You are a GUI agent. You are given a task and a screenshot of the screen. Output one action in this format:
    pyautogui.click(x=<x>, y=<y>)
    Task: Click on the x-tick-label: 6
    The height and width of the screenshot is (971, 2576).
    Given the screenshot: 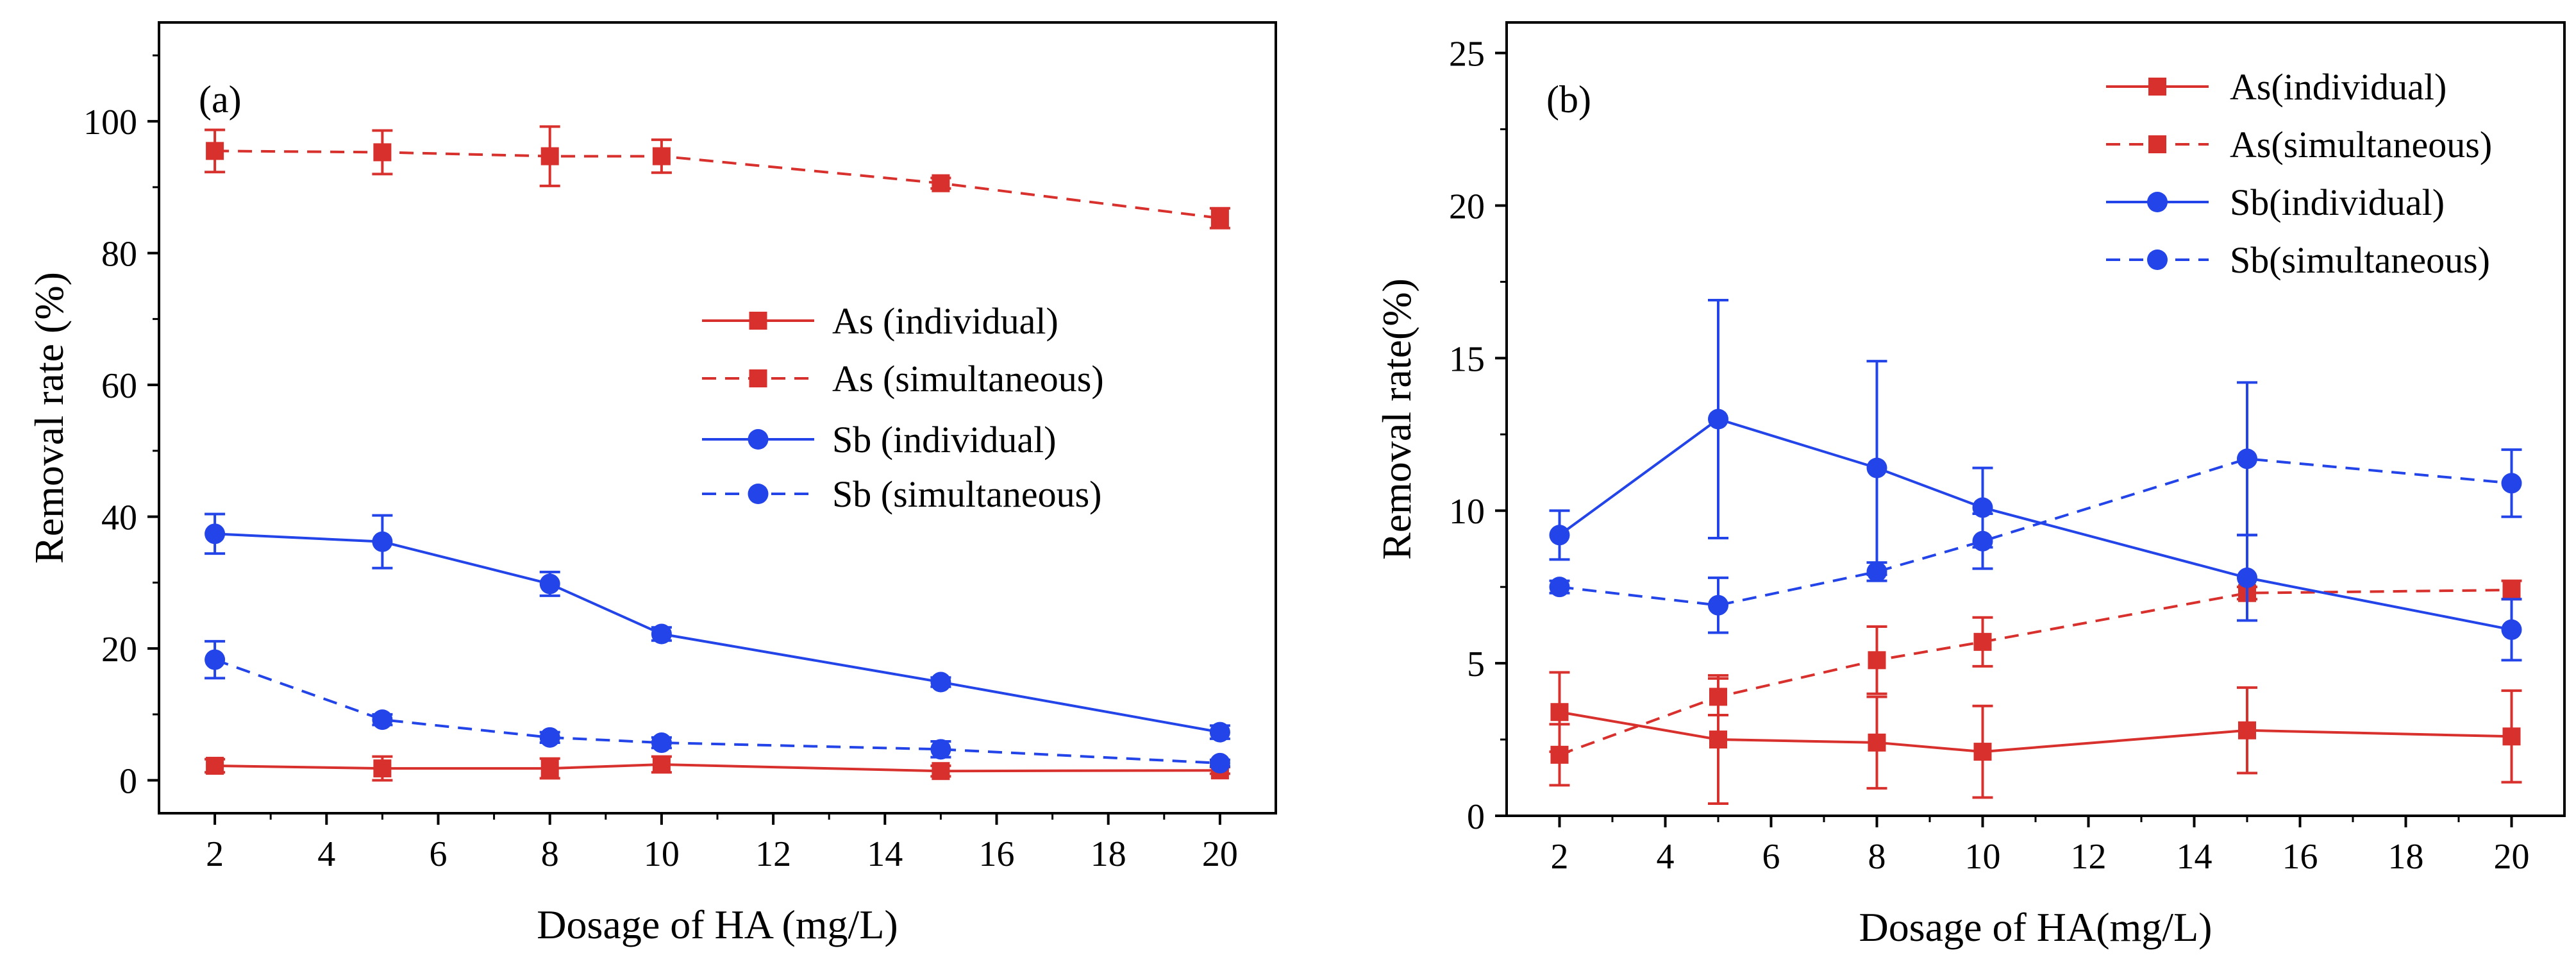 What is the action you would take?
    pyautogui.click(x=1771, y=857)
    